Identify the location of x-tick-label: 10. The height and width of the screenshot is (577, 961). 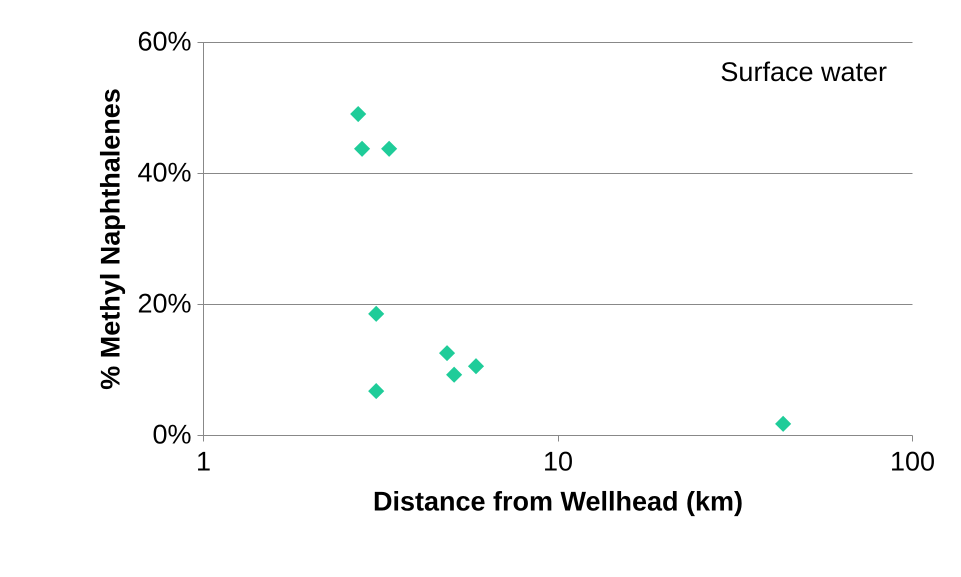
(558, 461).